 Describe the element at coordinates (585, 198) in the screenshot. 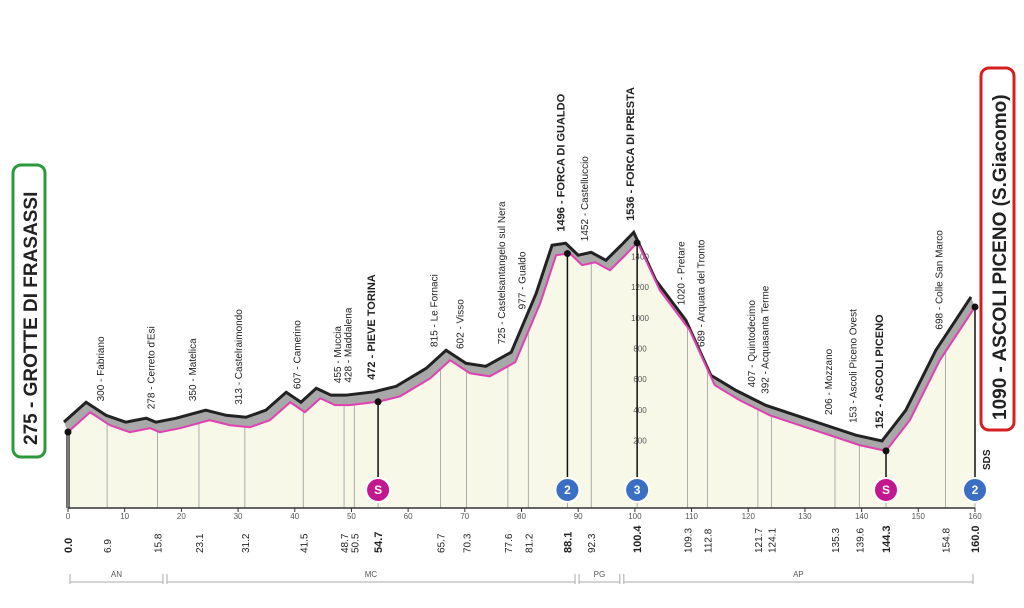

I see `place-label: 1452 - Castelluccio` at that location.